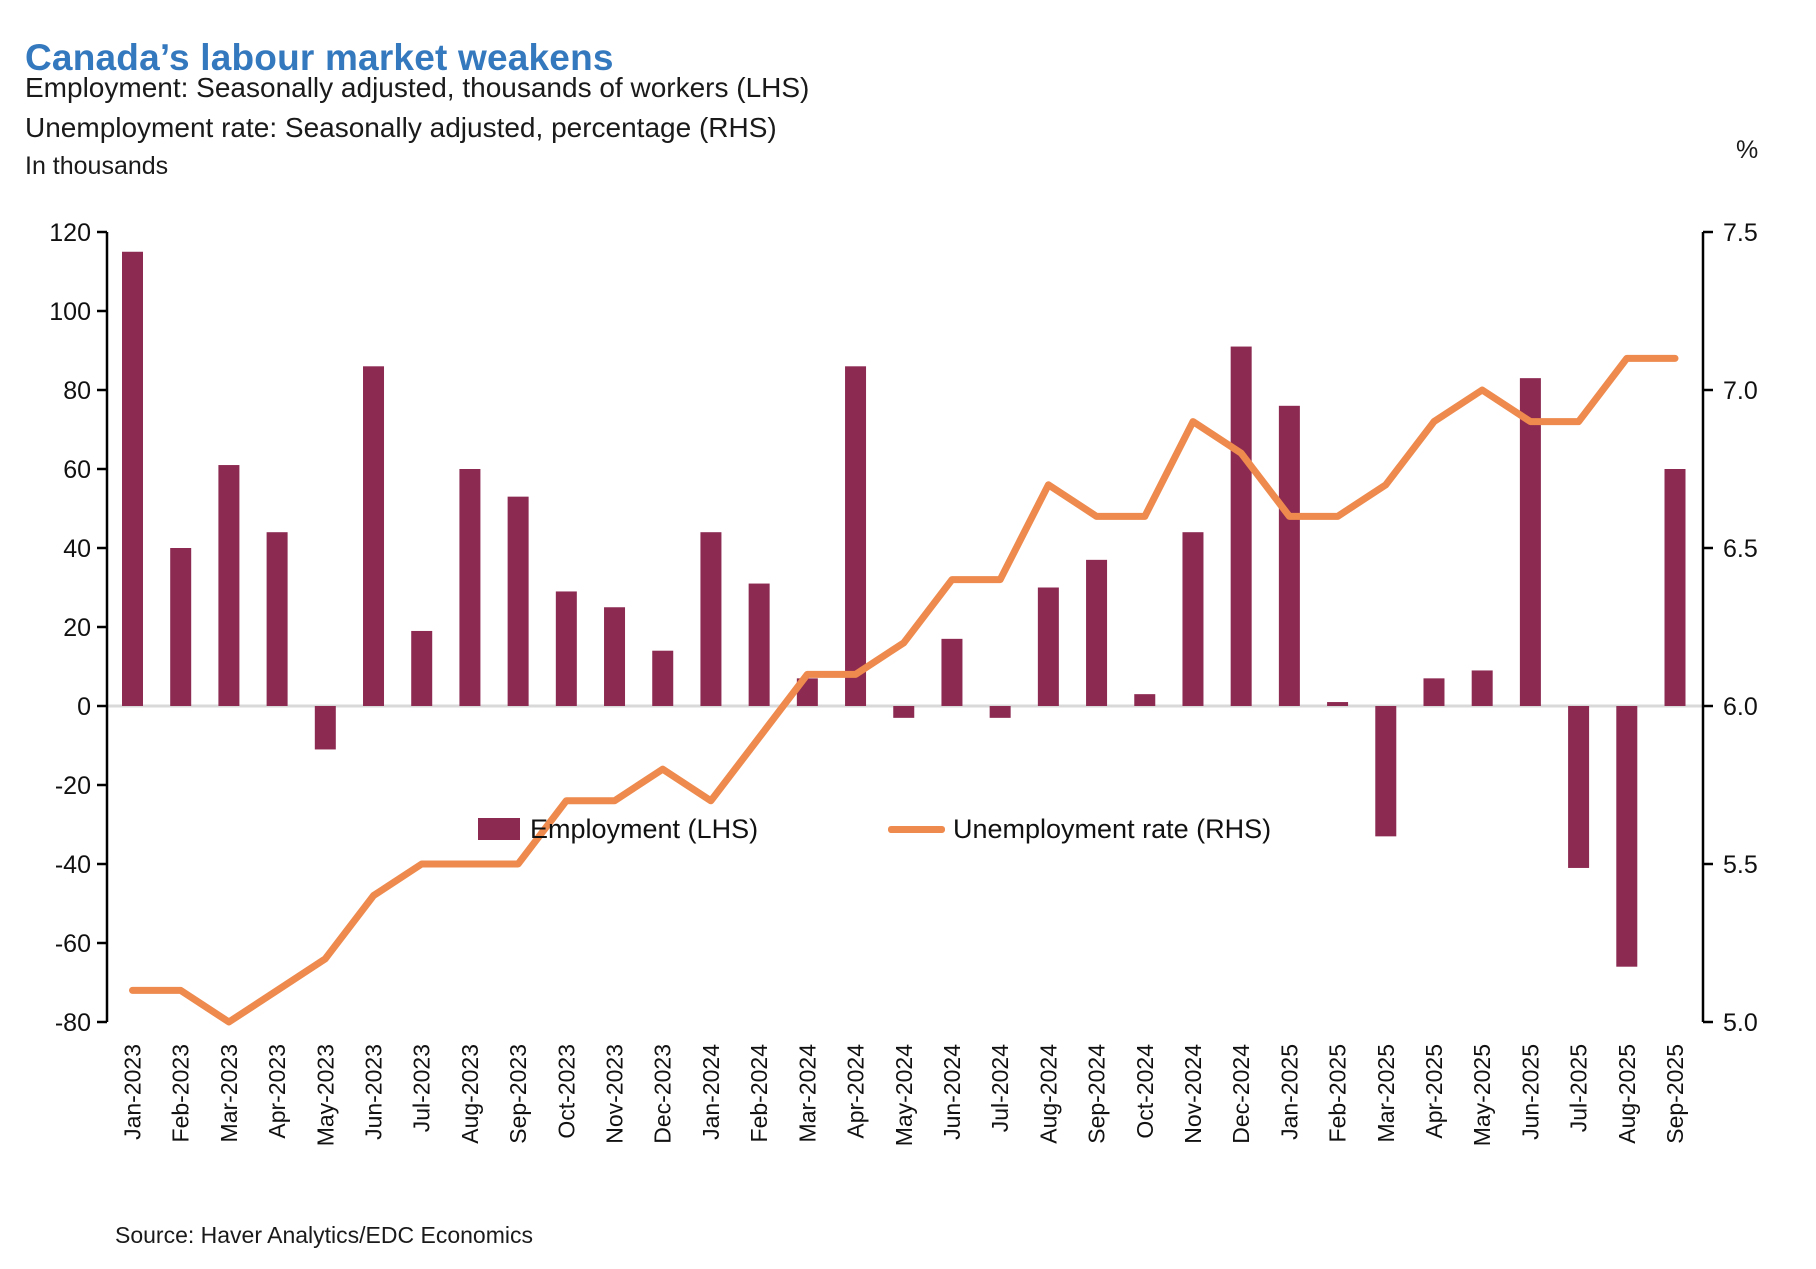 This screenshot has height=1269, width=1816. Describe the element at coordinates (1000, 1088) in the screenshot. I see `x-axis-month-label: Jul-2024` at that location.